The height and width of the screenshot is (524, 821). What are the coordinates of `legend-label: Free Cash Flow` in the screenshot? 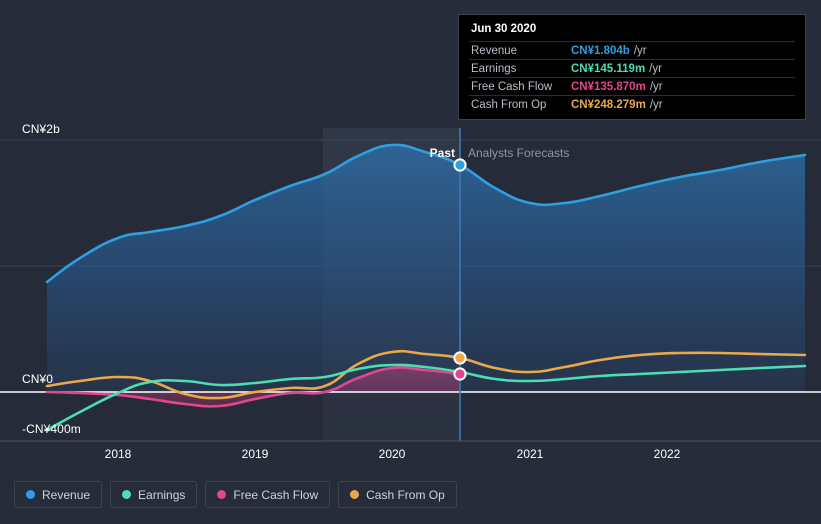 It's located at (276, 494).